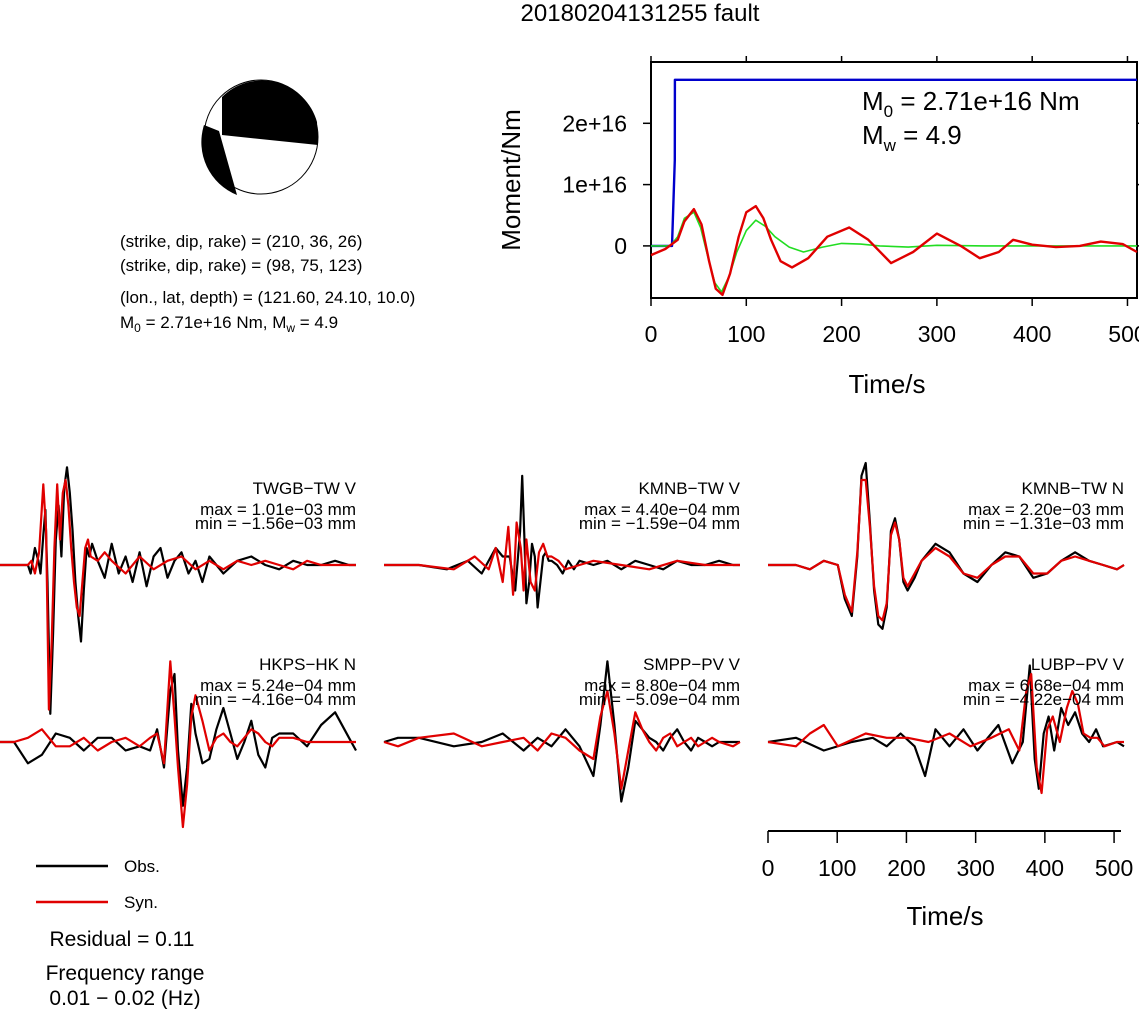 The image size is (1139, 1009). Describe the element at coordinates (1123, 334) in the screenshot. I see `moment-x-tick-label: 500` at that location.